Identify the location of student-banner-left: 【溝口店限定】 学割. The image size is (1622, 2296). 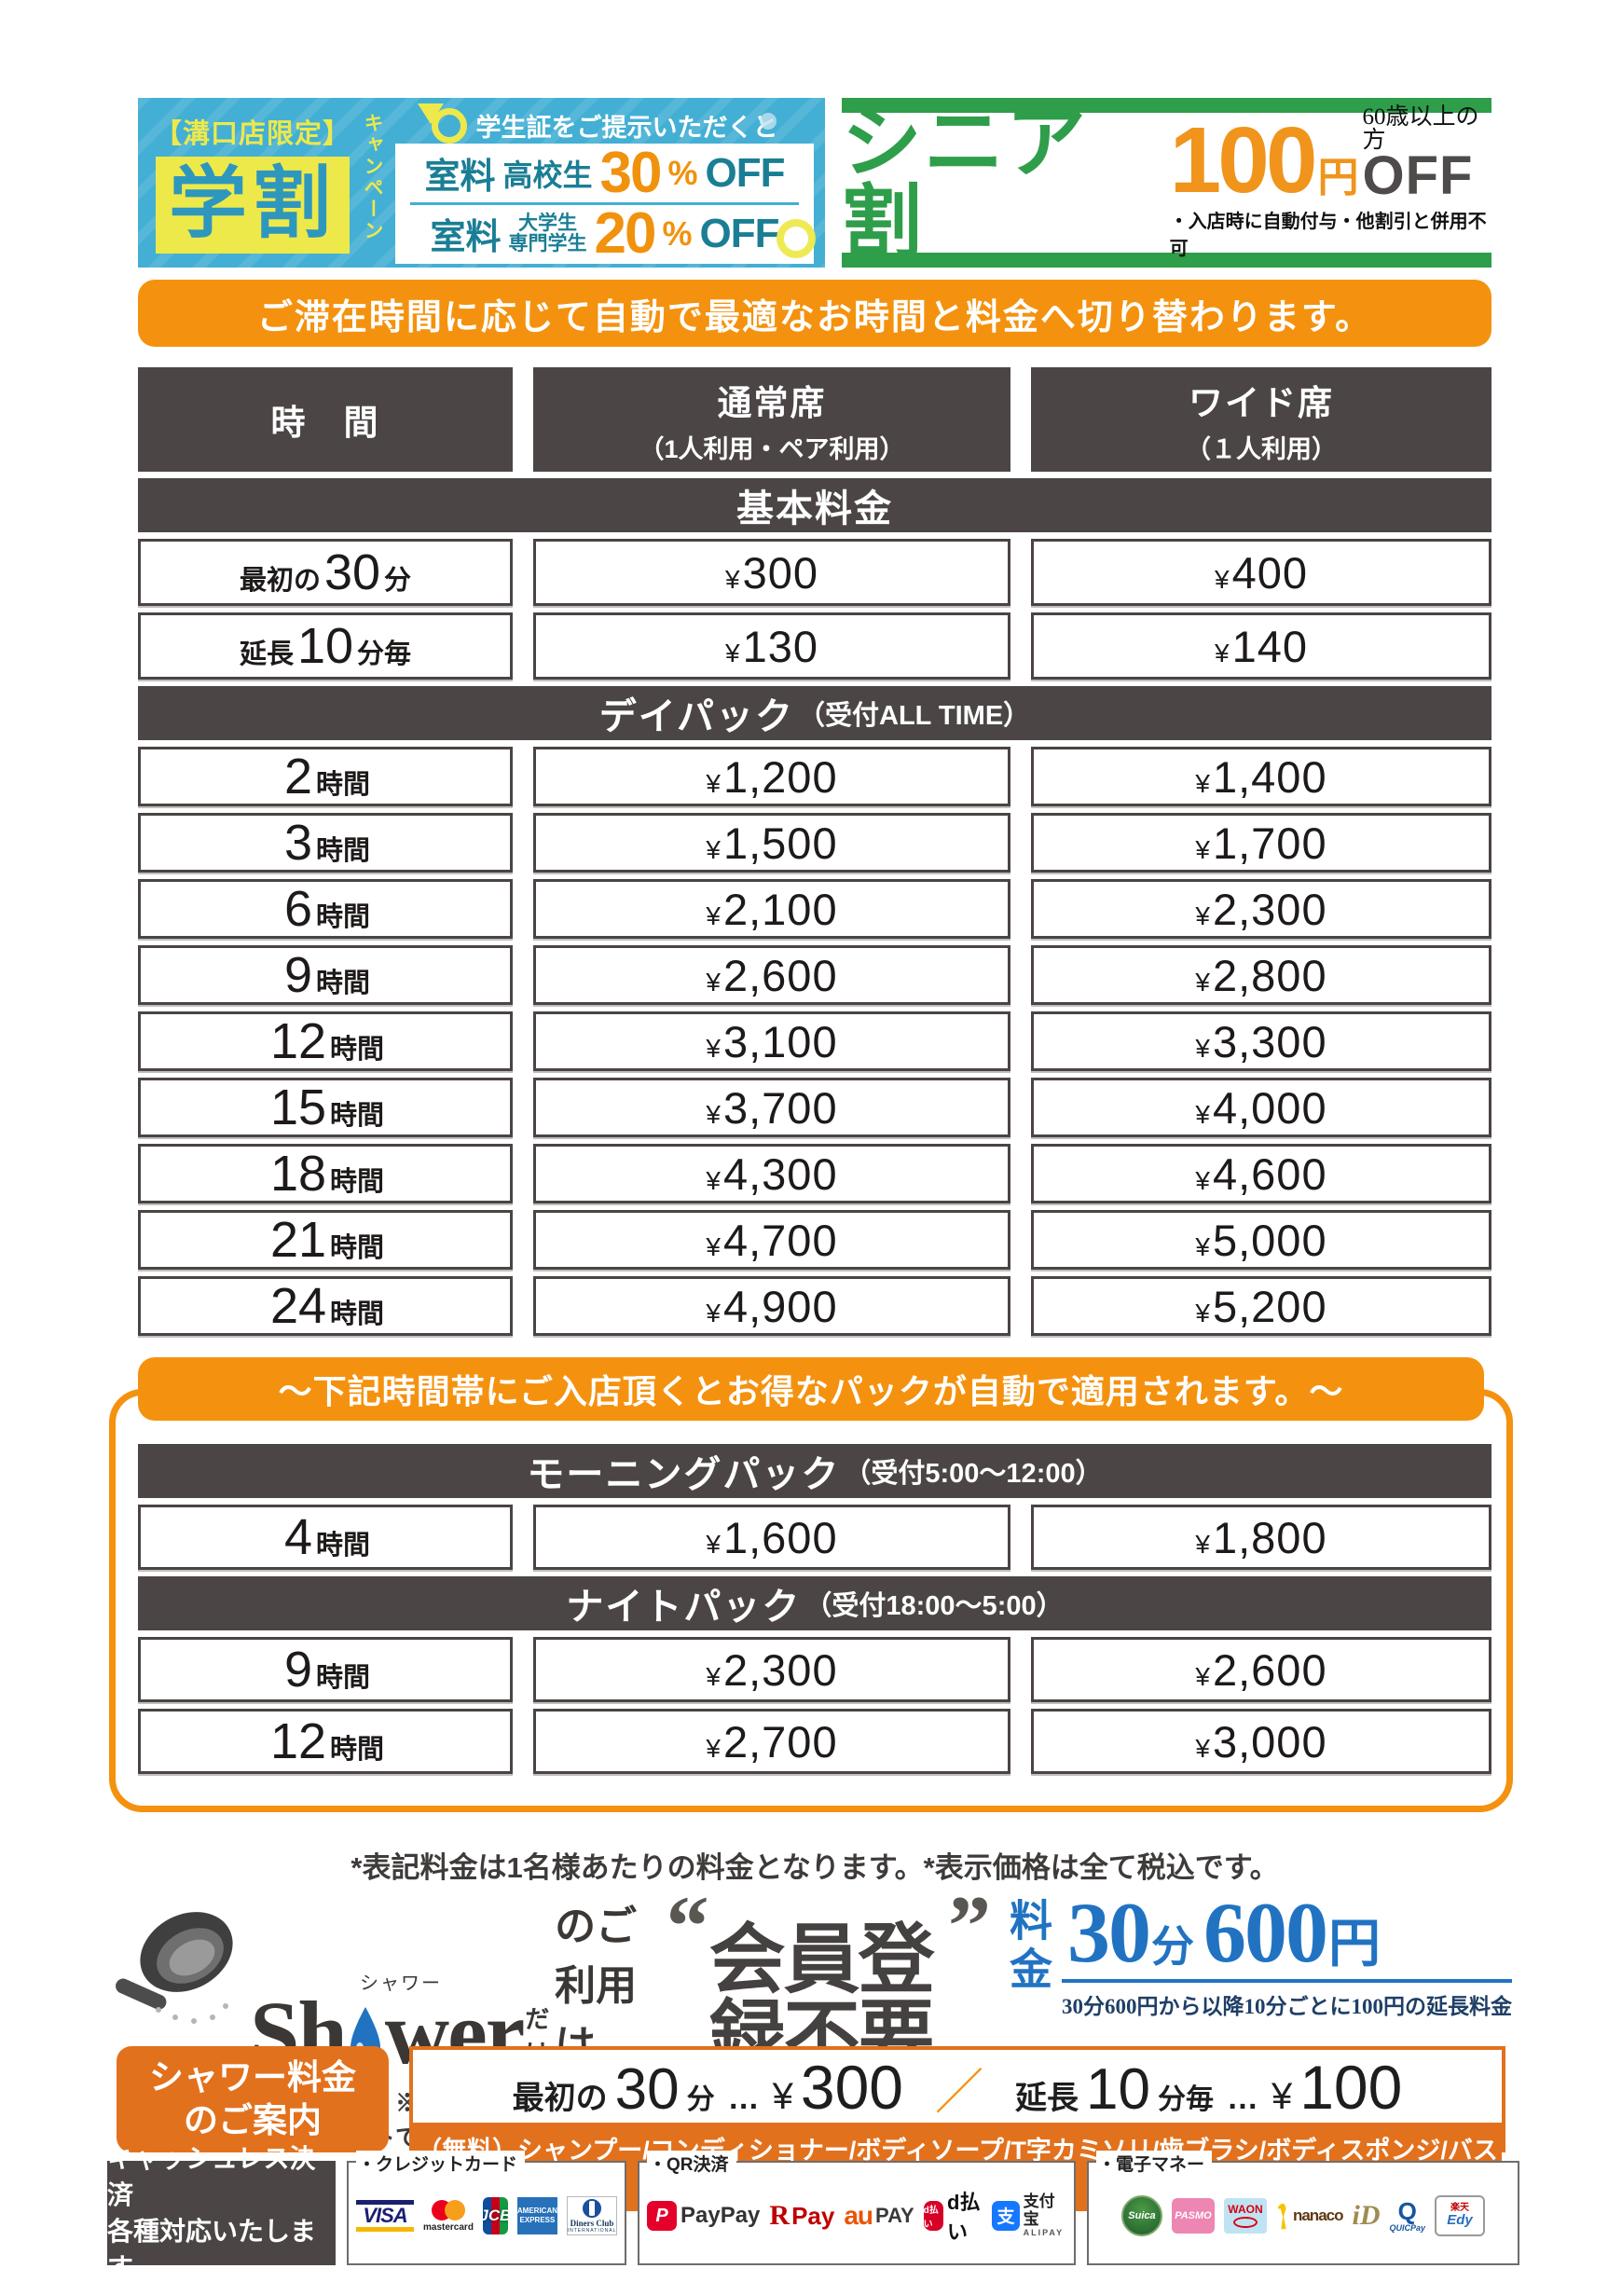
(250, 182).